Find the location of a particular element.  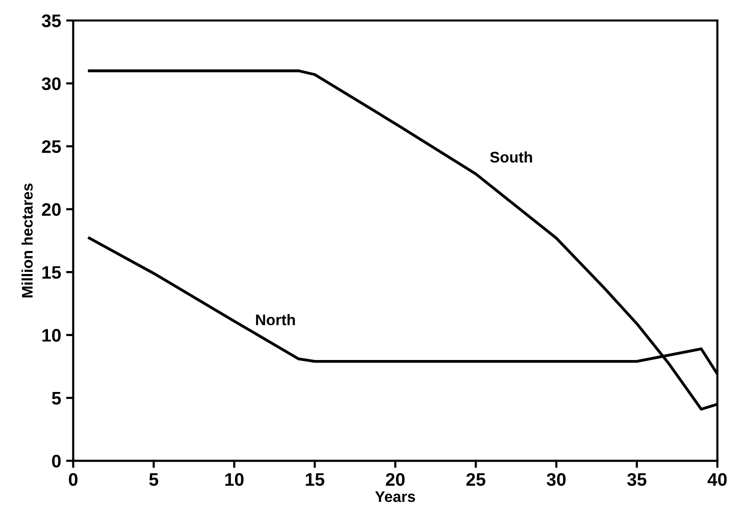

y-tick-label: 20 is located at coordinates (51, 209).